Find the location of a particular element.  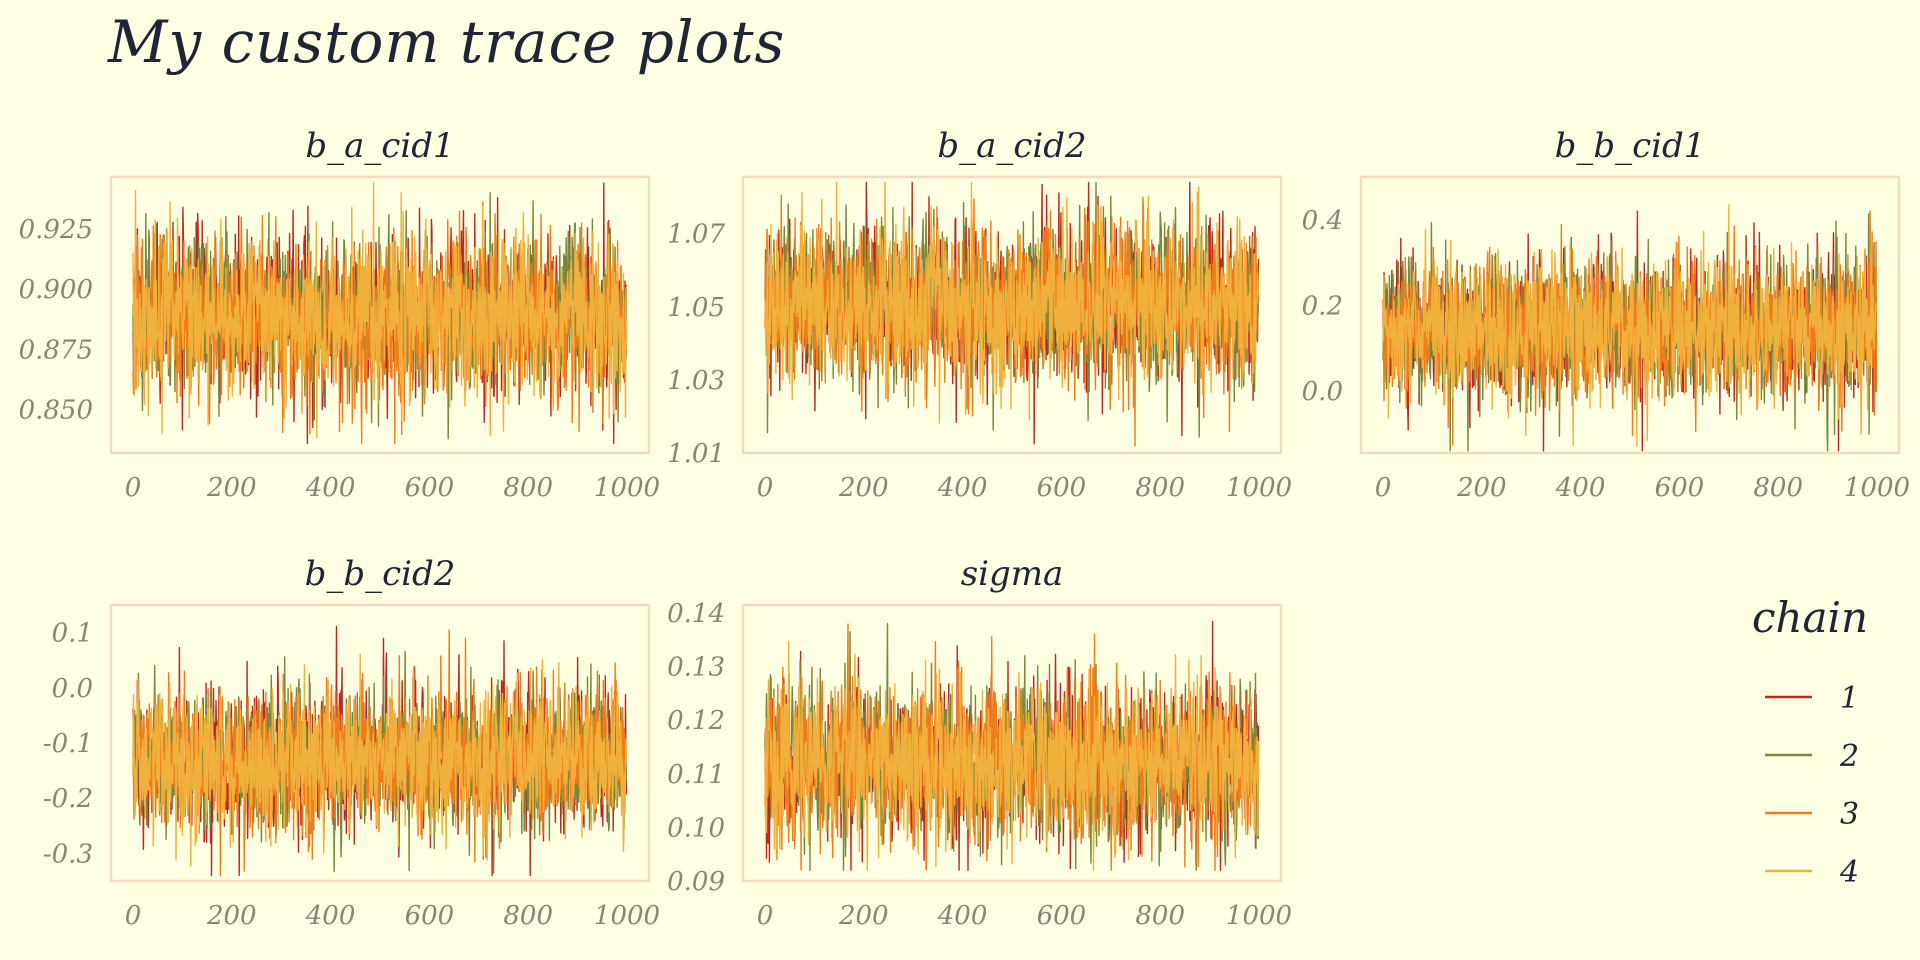

panel-title: b_b_cid2 is located at coordinates (380, 574).